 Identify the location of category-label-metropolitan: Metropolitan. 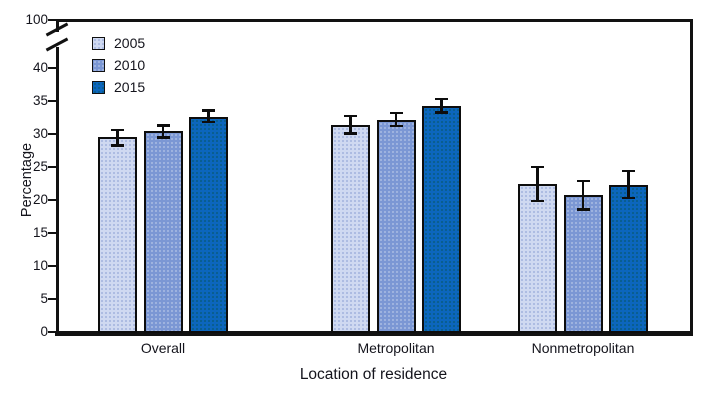
(396, 348).